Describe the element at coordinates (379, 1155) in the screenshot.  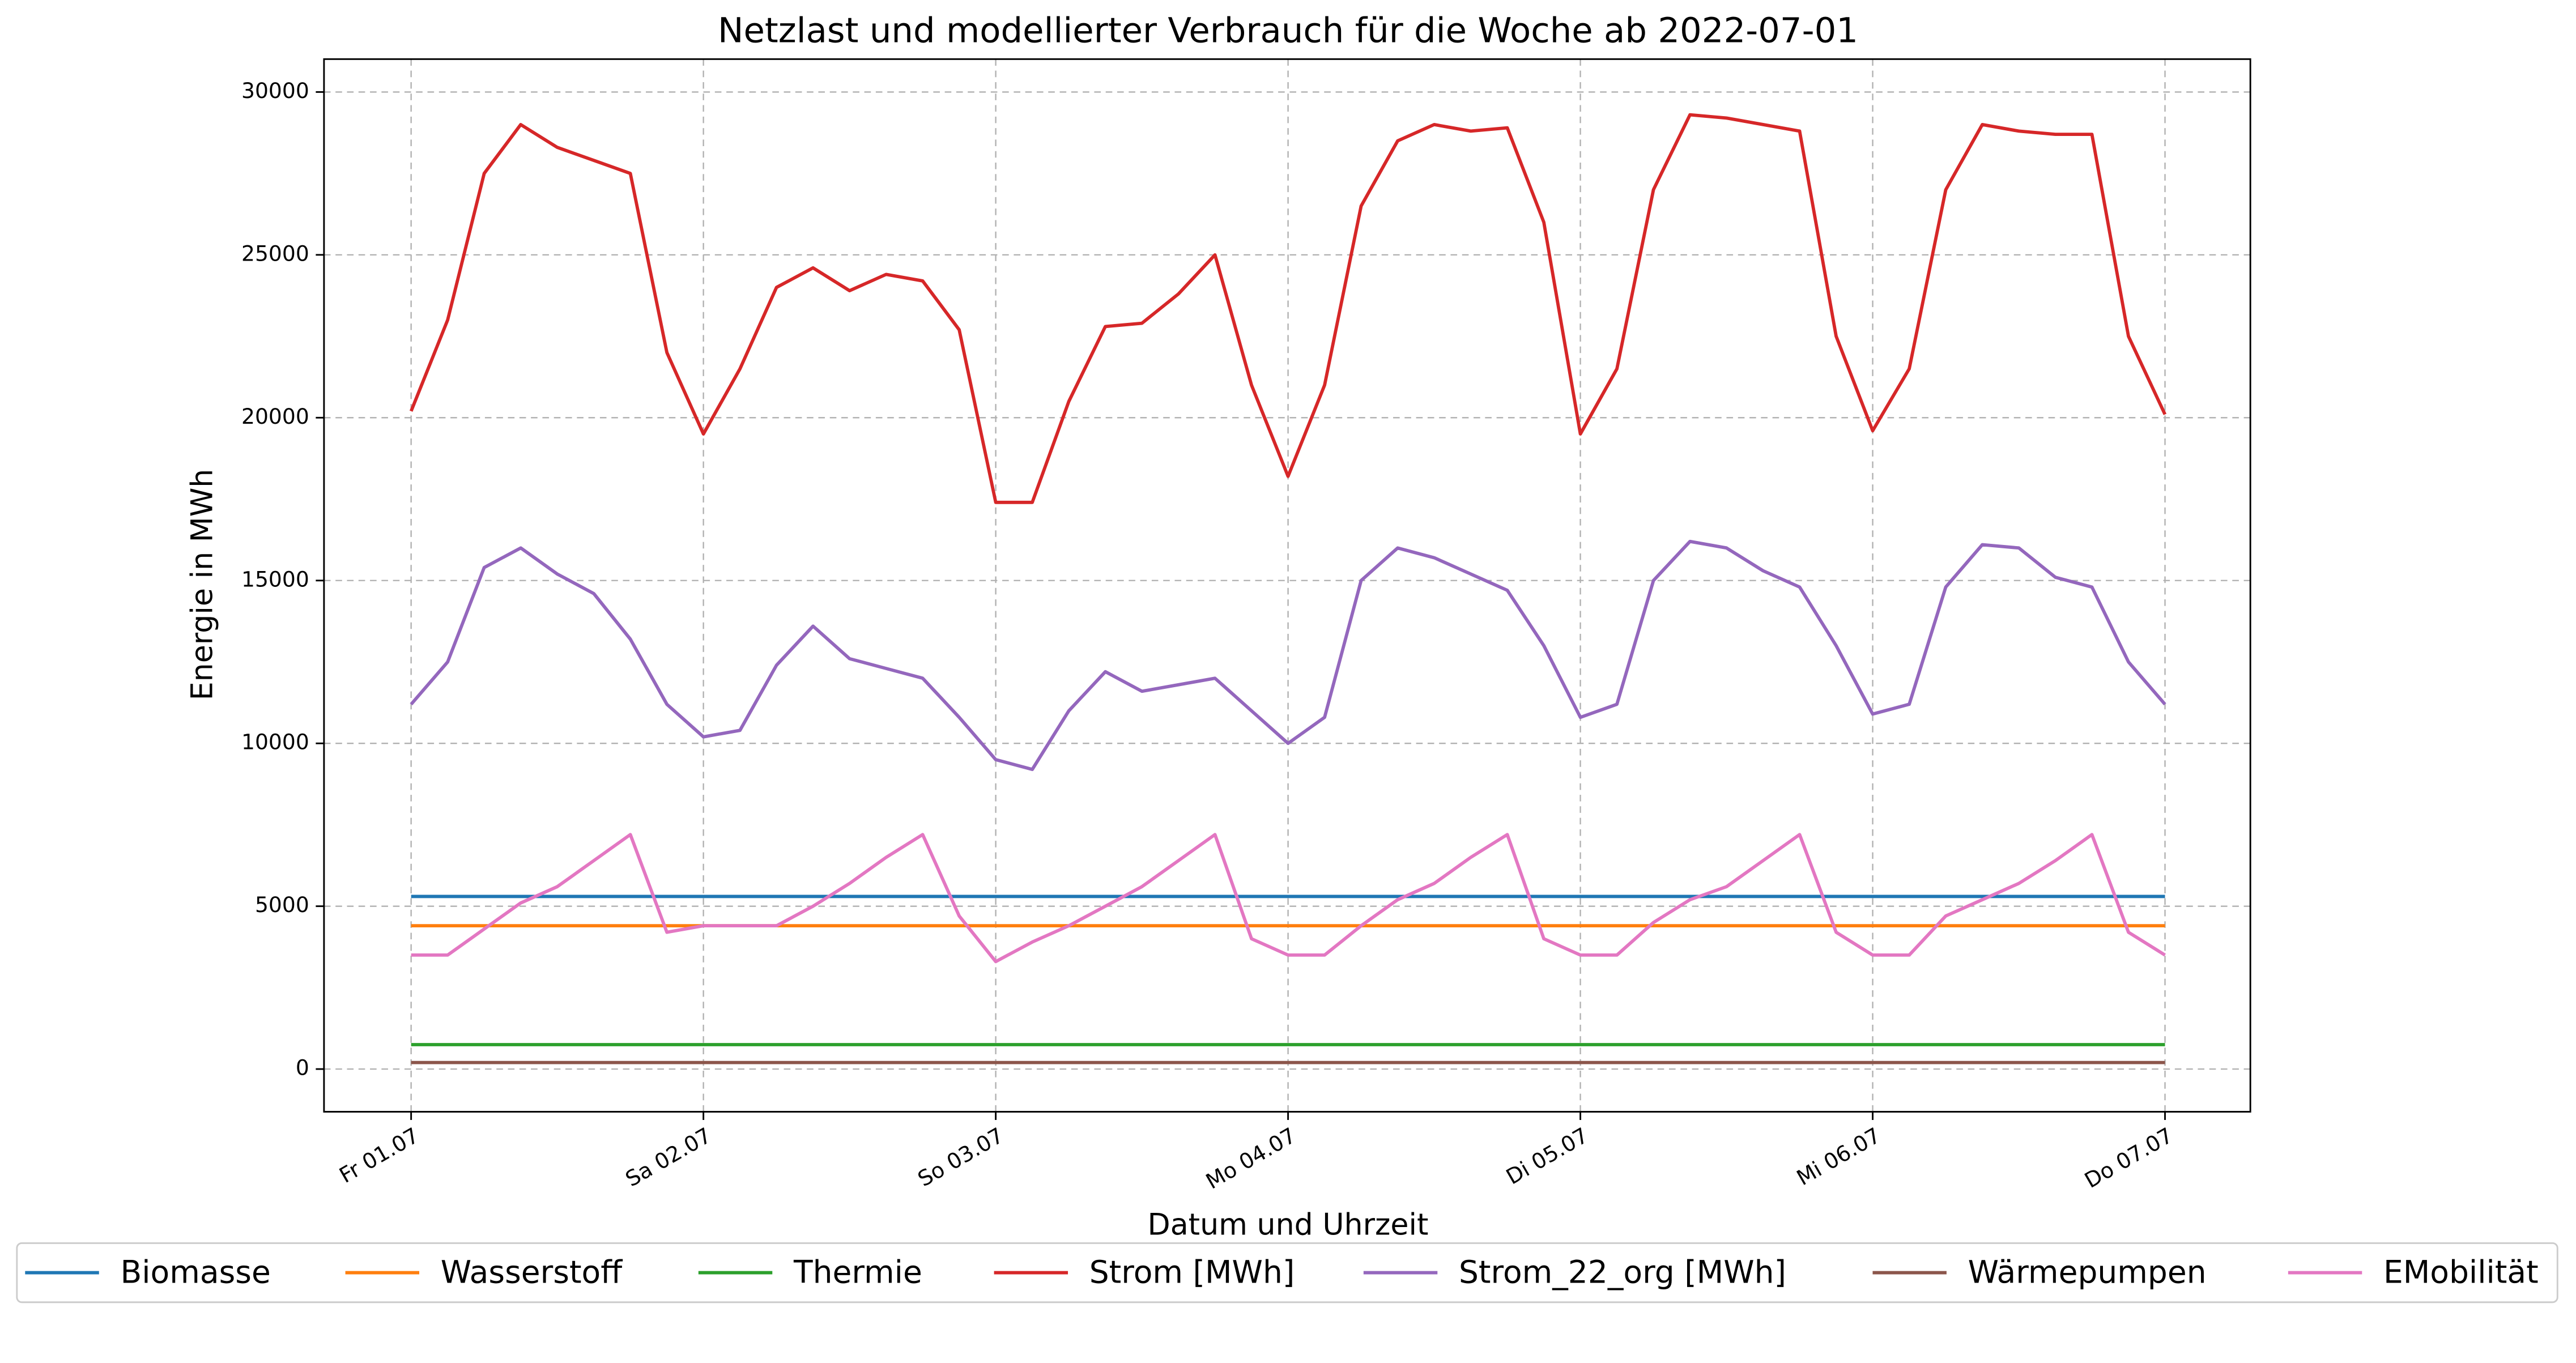
I see `x-tick-label: Fr 01.07` at that location.